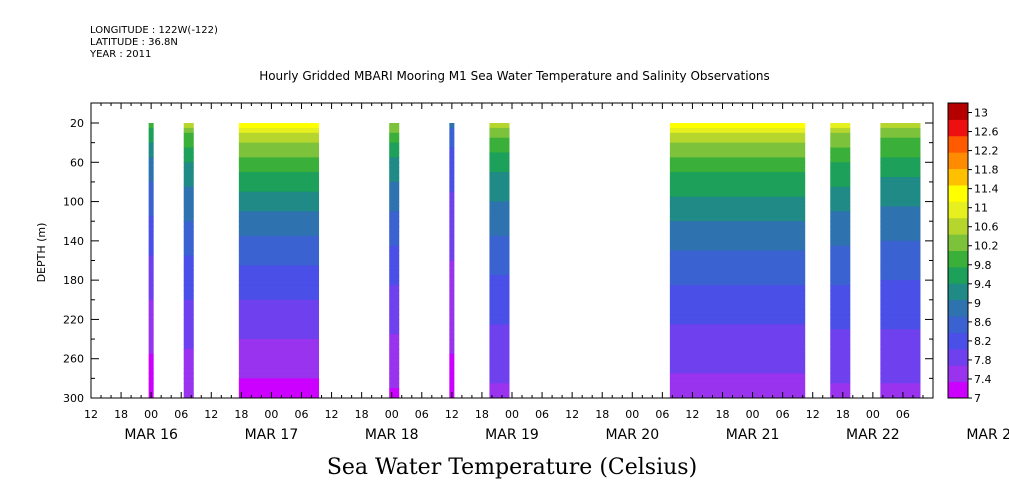 Image resolution: width=1009 pixels, height=504 pixels. What do you see at coordinates (977, 398) in the screenshot?
I see `colorbar-label: 7` at bounding box center [977, 398].